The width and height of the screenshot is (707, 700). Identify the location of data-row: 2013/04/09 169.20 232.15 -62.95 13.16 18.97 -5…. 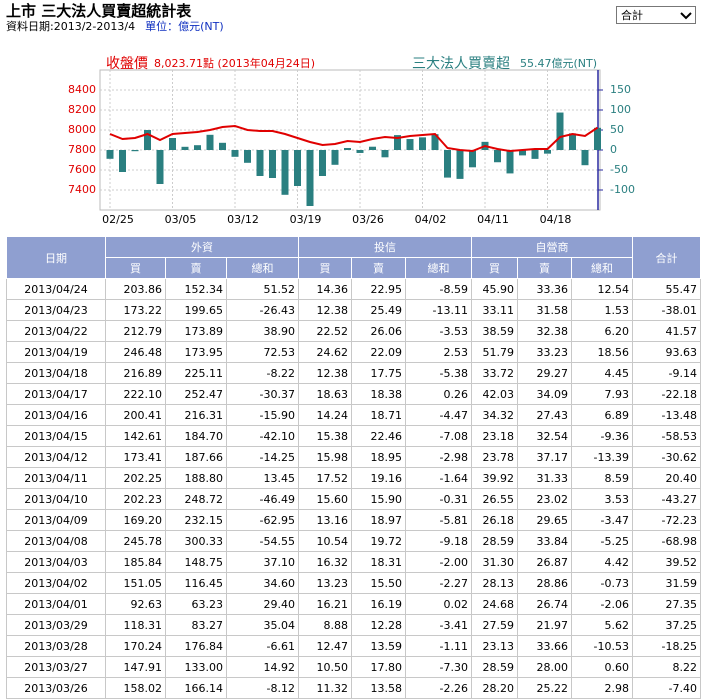
(353, 520).